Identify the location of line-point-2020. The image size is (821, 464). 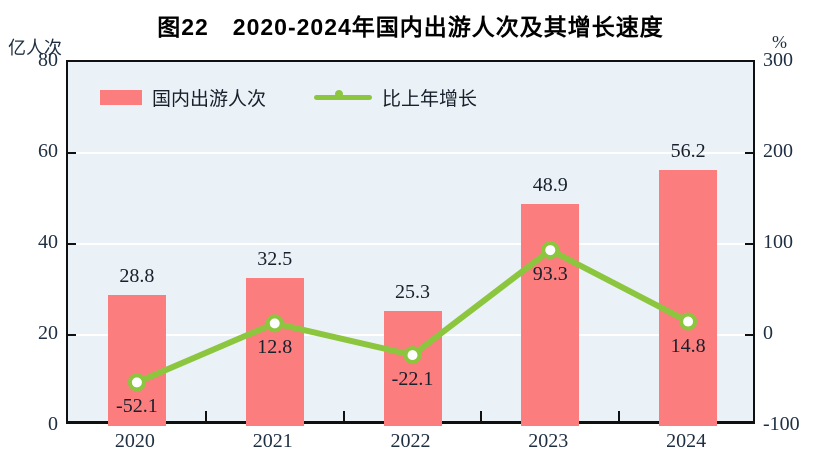
(136, 382).